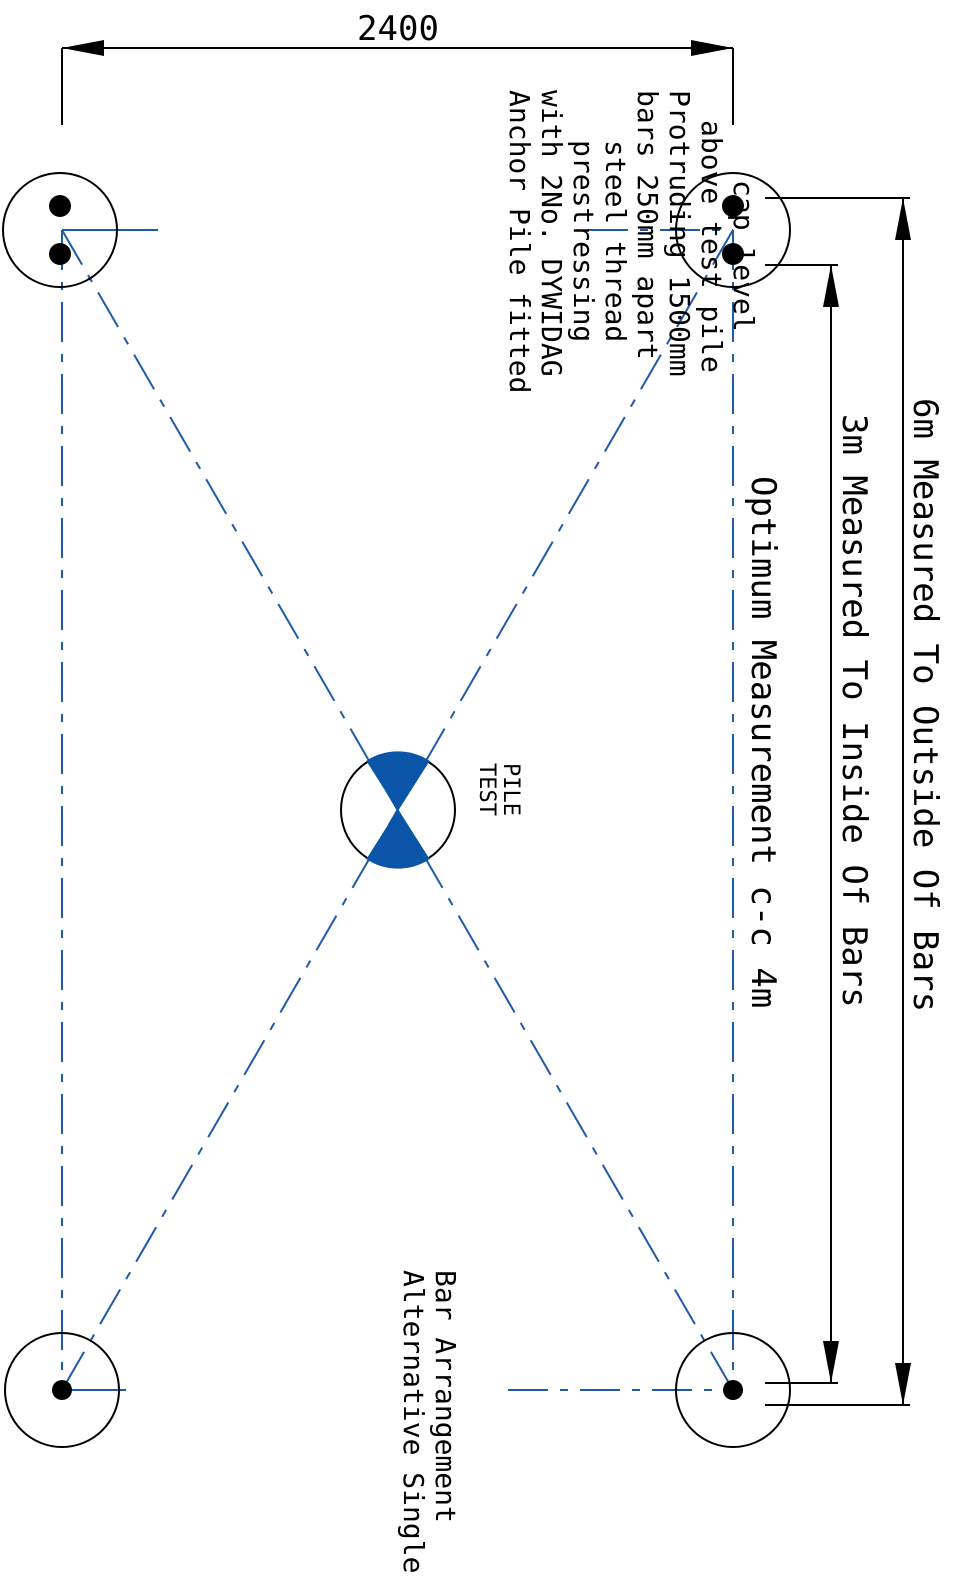 Image resolution: width=958 pixels, height=1585 pixels. I want to click on test-pile: TEST PILE, so click(431, 810).